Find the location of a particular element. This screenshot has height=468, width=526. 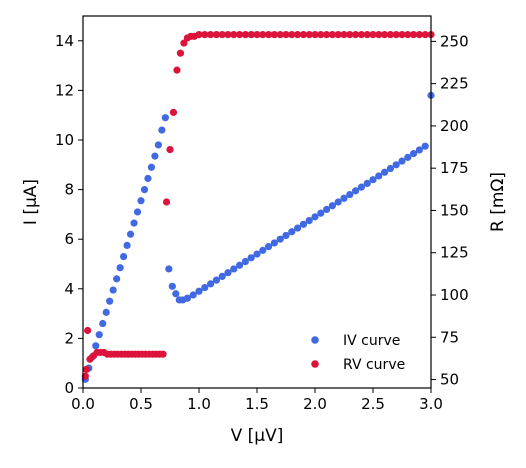

x-tick-label: 2.5 is located at coordinates (373, 404).